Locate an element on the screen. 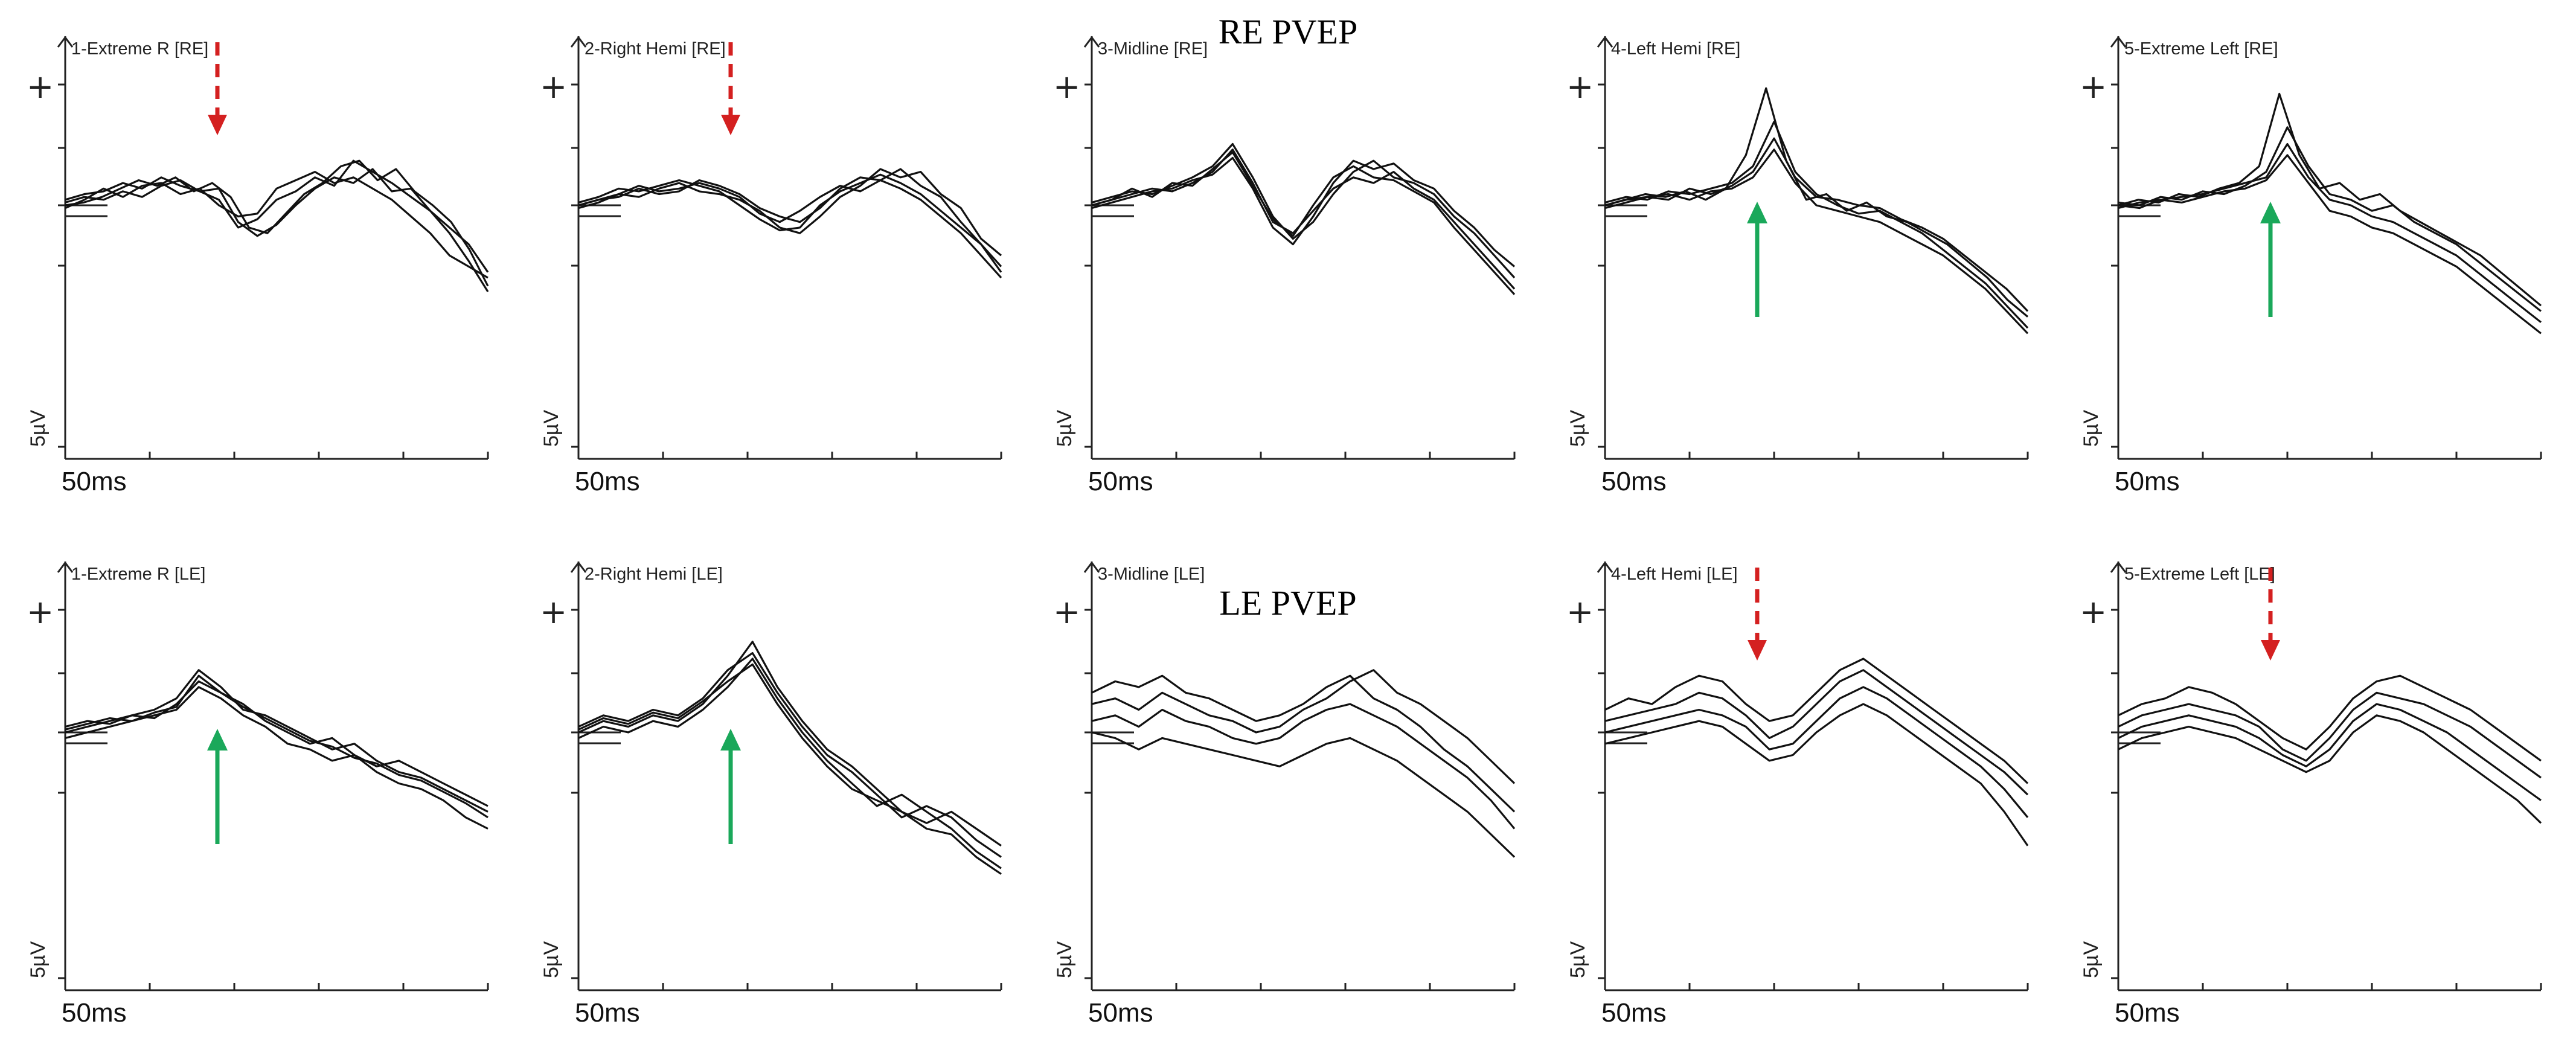 The image size is (2576, 1053). panel: +4-Left Hemi [RE] 5µV 50ms is located at coordinates (1797, 266).